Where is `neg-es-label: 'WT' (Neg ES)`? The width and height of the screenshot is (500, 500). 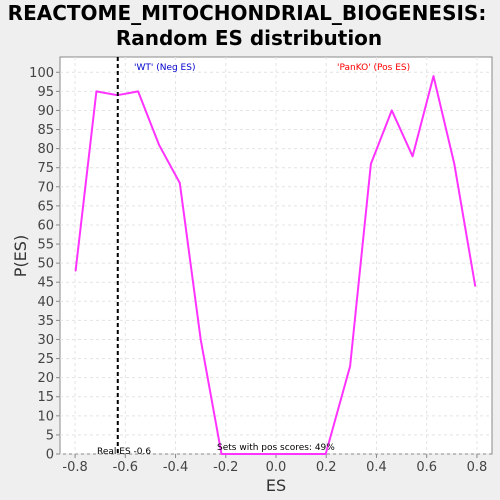
neg-es-label: 'WT' (Neg ES) is located at coordinates (164, 68).